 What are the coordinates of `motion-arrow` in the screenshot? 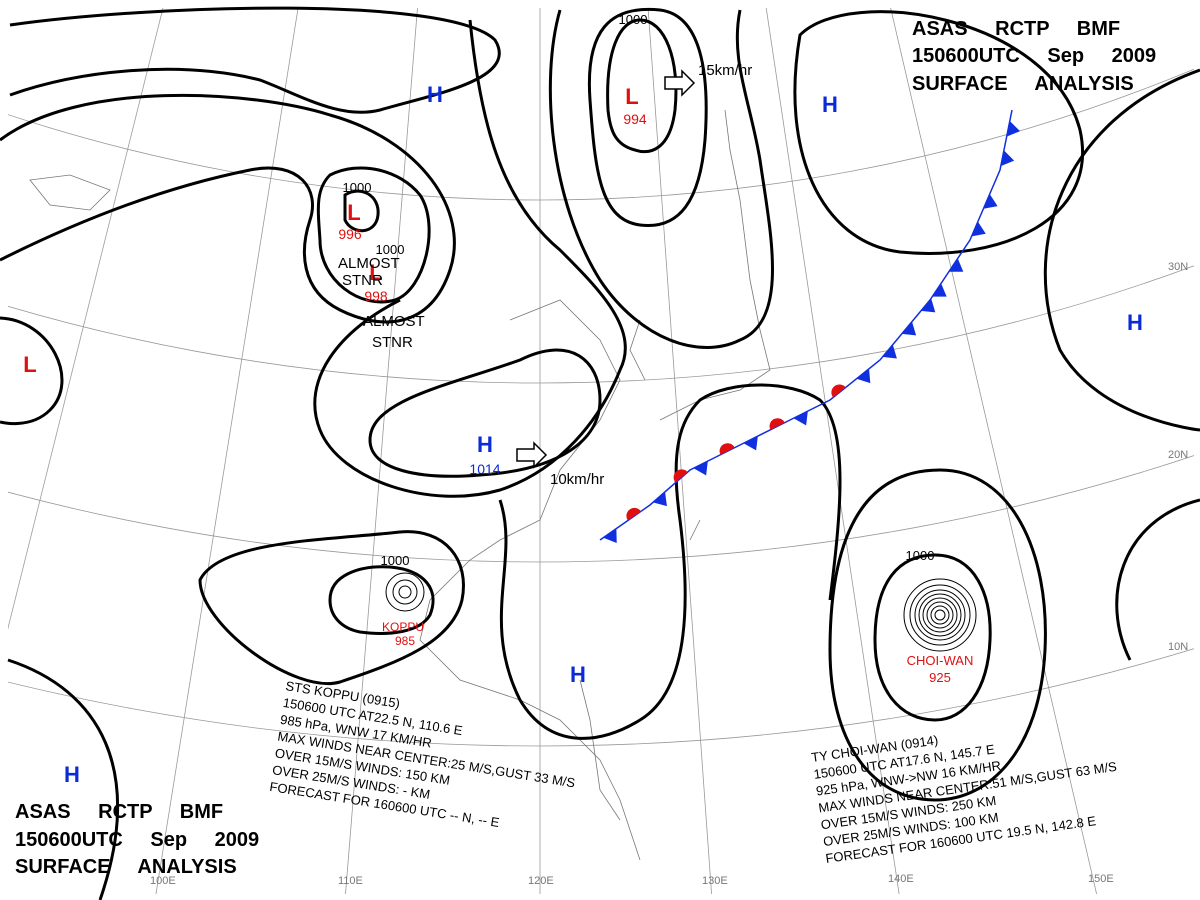 It's located at (532, 455).